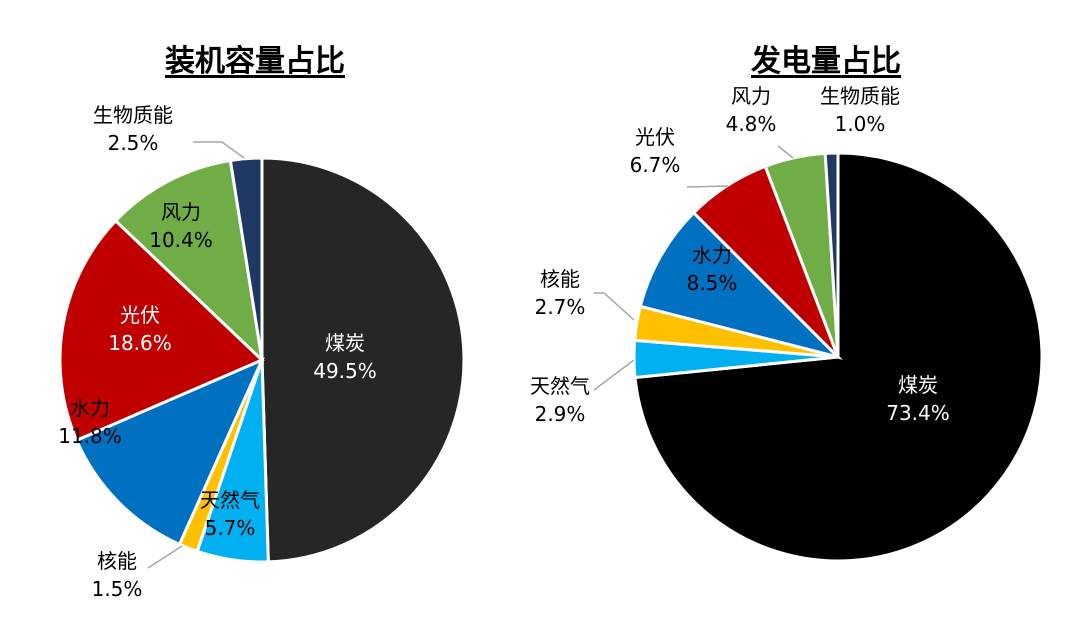 This screenshot has width=1082, height=628. Describe the element at coordinates (230, 528) in the screenshot. I see `pie0-label-value-1: 5.7%` at that location.